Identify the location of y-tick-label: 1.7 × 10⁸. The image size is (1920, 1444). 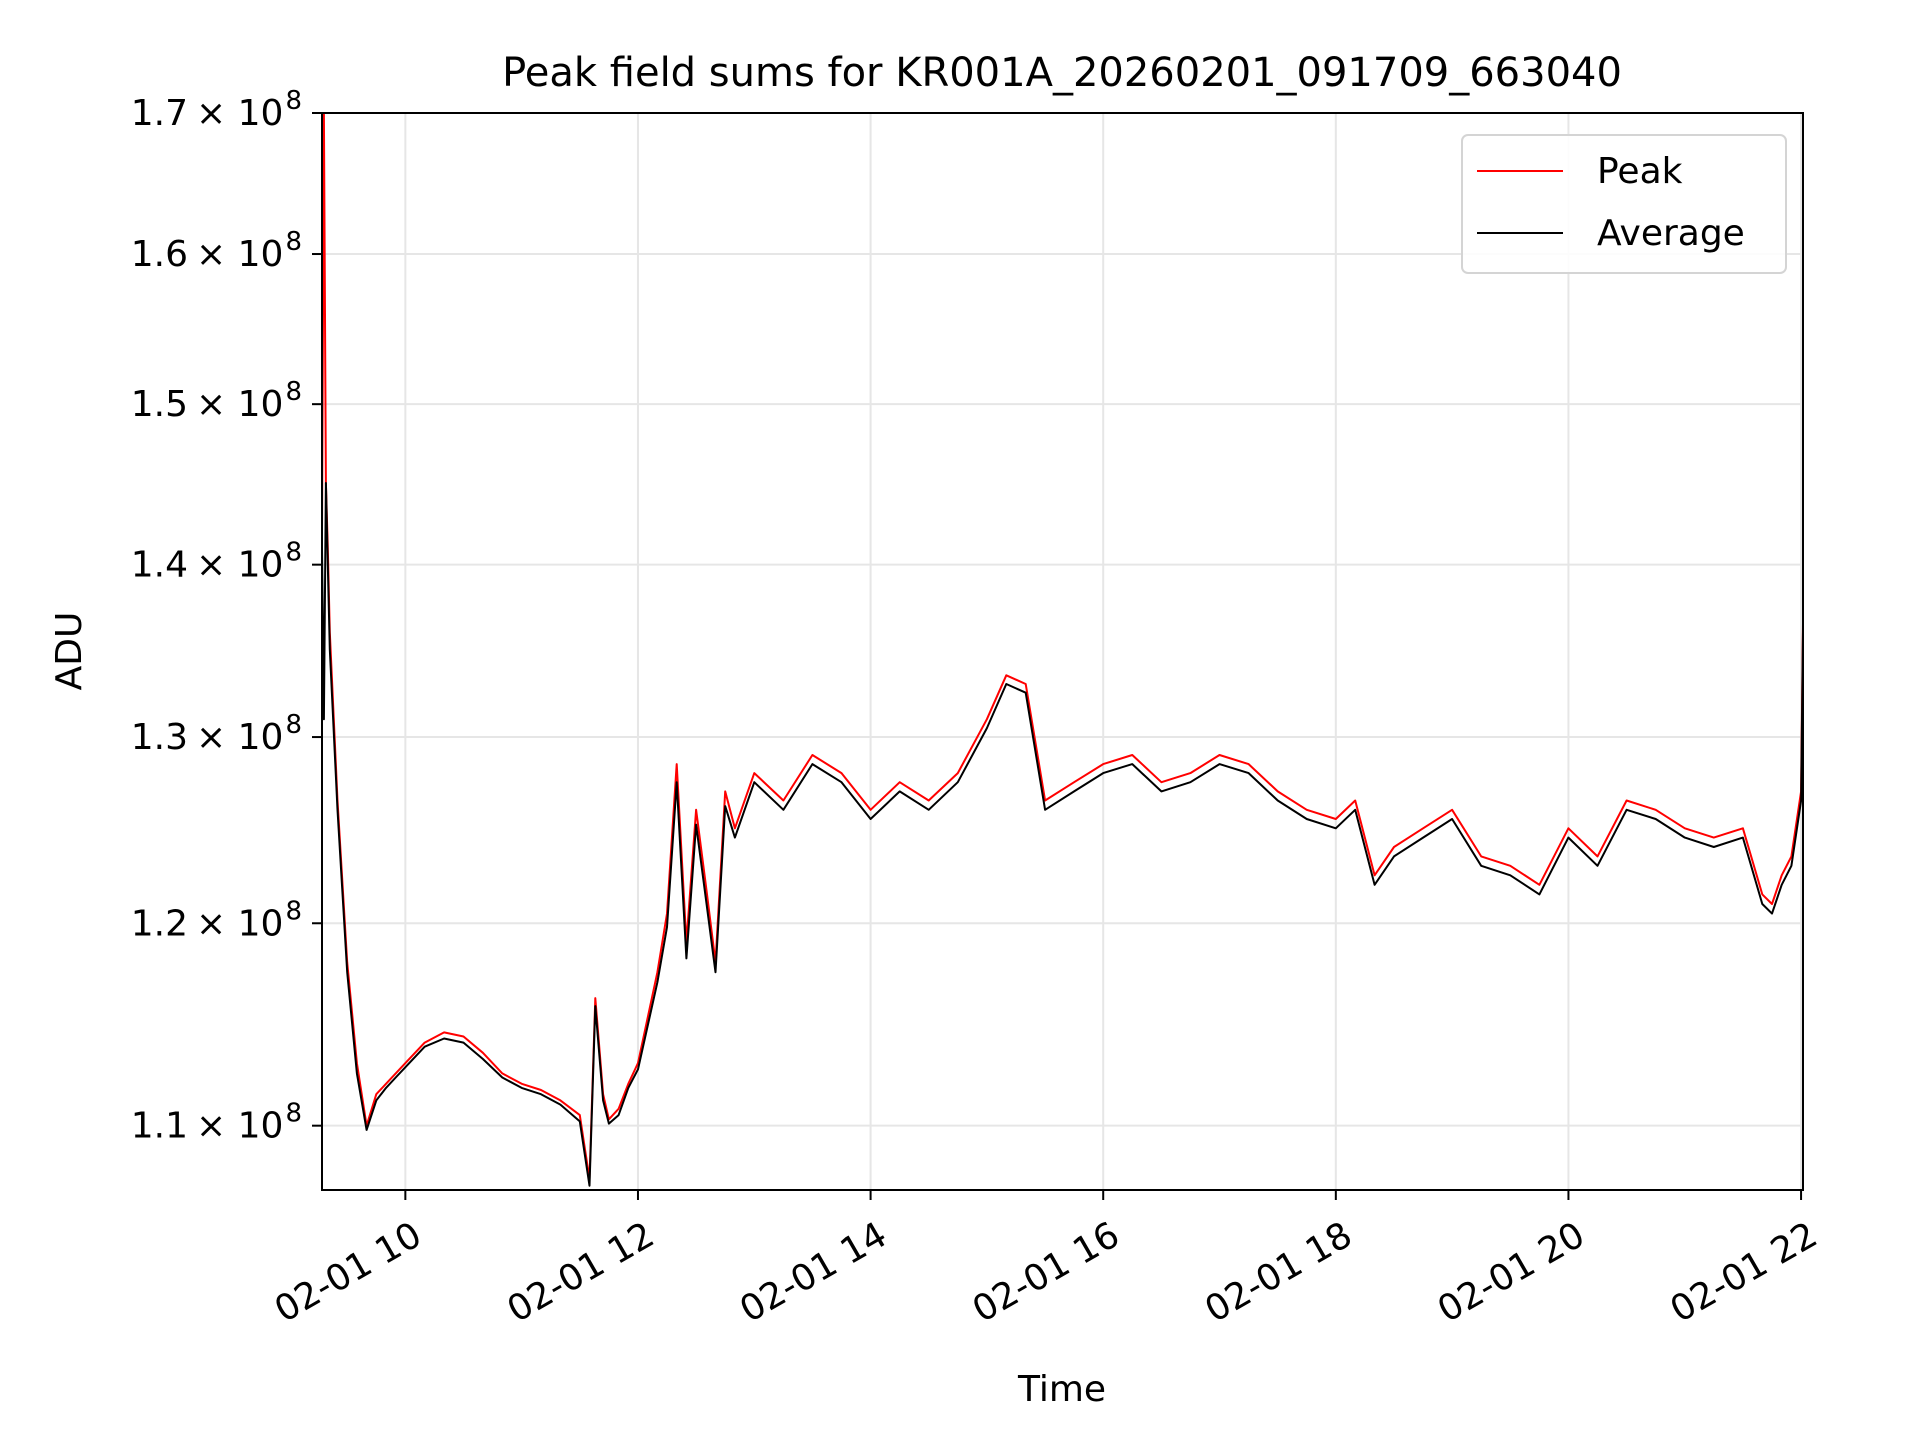
(216, 110).